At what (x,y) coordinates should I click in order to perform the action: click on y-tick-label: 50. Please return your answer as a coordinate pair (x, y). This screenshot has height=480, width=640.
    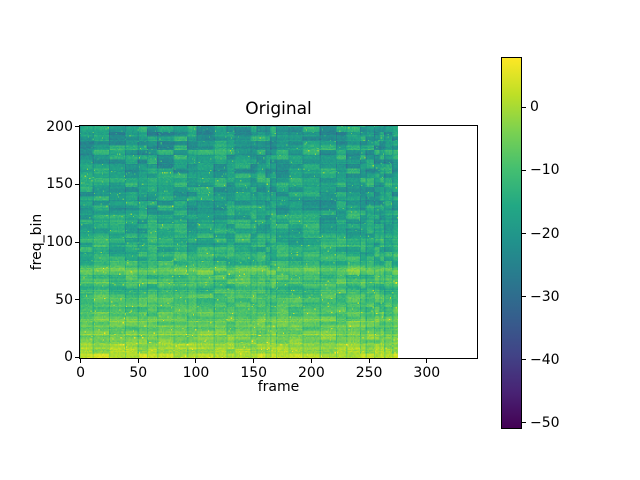
    Looking at the image, I should click on (64, 299).